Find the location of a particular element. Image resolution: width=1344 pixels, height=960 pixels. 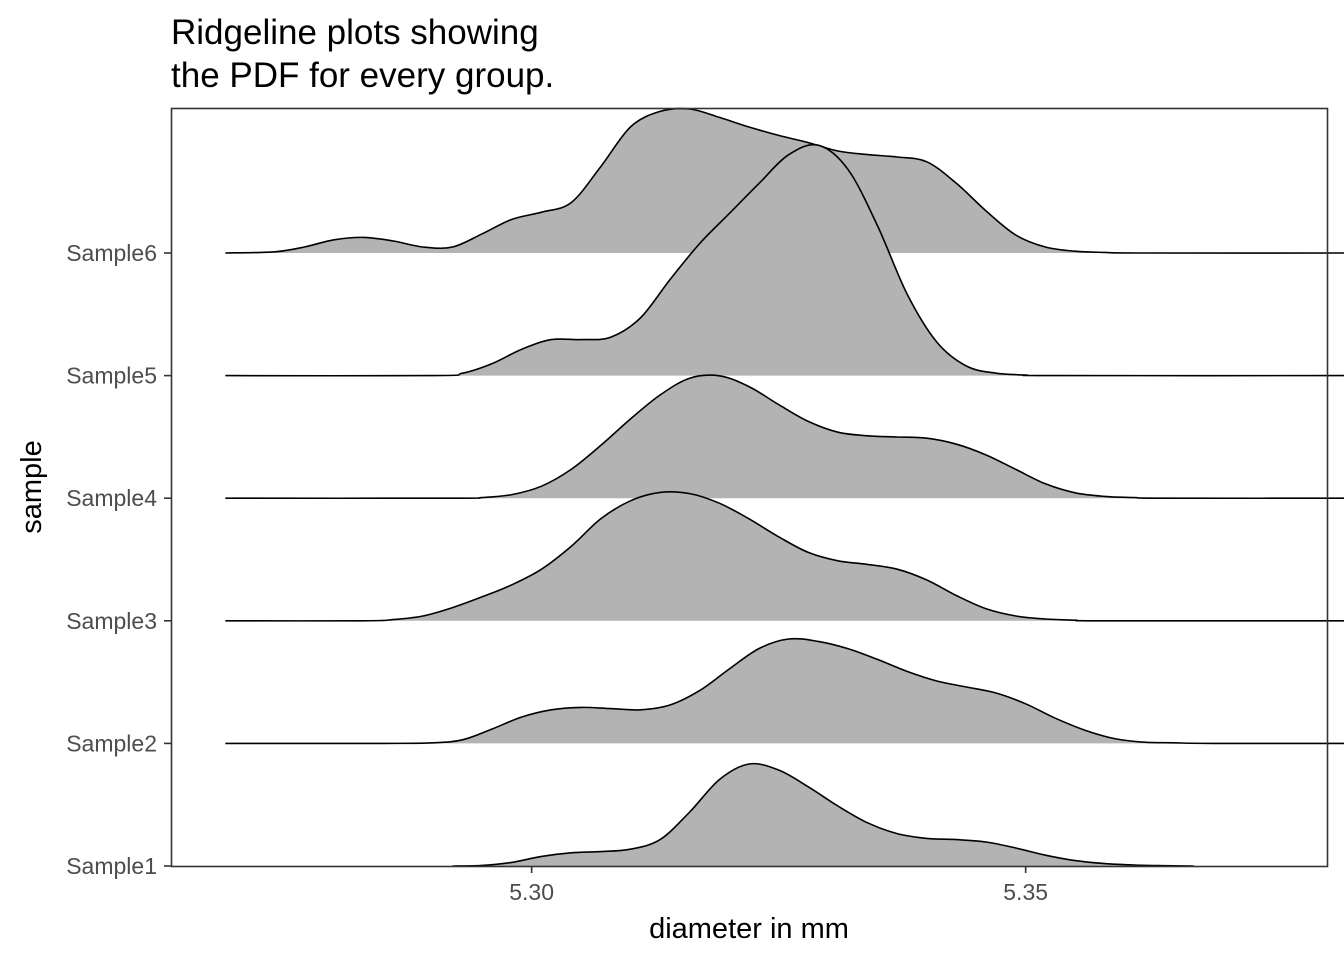

ridge-sample4 is located at coordinates (784, 437).